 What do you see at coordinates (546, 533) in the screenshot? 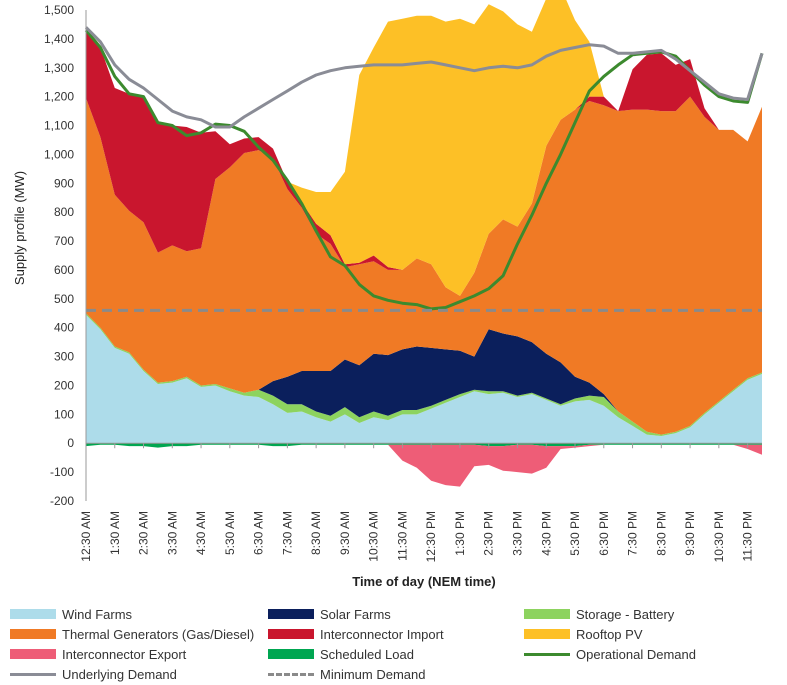
I see `x-tick-label: 4:30 PM` at bounding box center [546, 533].